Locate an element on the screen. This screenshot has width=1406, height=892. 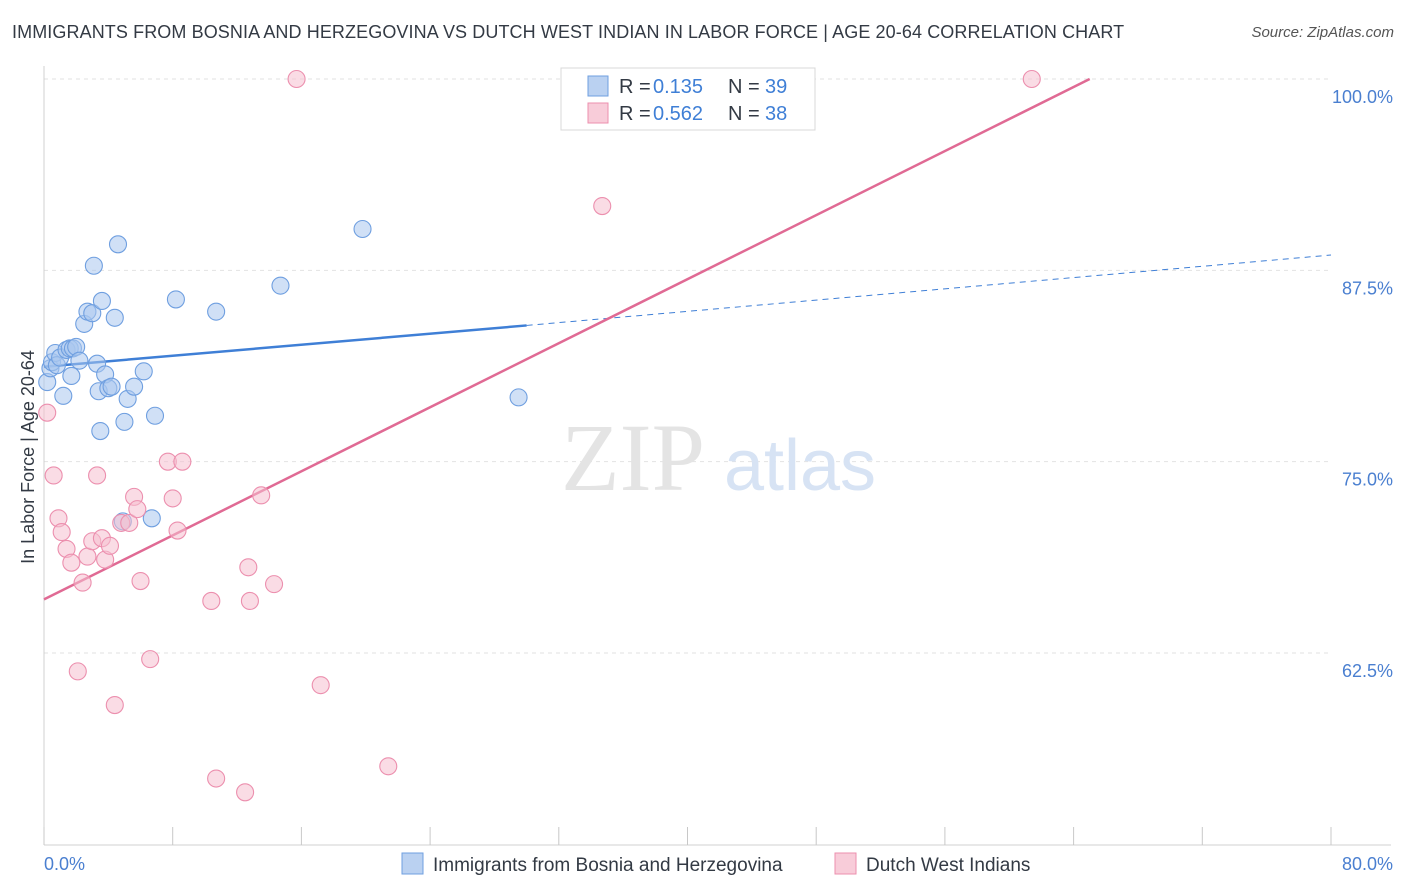
bottom-legend-label-0: Immigrants from Bosnia and Herzegovina is located at coordinates (608, 865).